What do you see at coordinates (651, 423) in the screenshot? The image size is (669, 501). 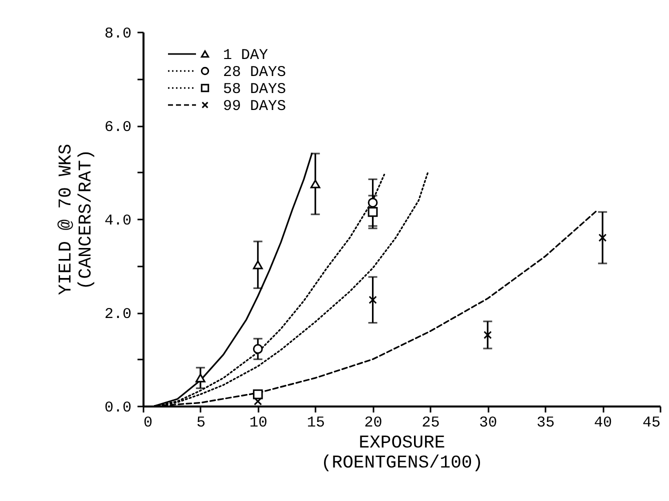 I see `x-tick-label: 45` at bounding box center [651, 423].